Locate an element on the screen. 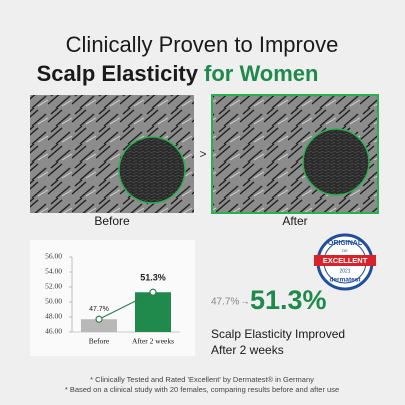 The image size is (405, 405). badge-top: ORIGINAL is located at coordinates (345, 243).